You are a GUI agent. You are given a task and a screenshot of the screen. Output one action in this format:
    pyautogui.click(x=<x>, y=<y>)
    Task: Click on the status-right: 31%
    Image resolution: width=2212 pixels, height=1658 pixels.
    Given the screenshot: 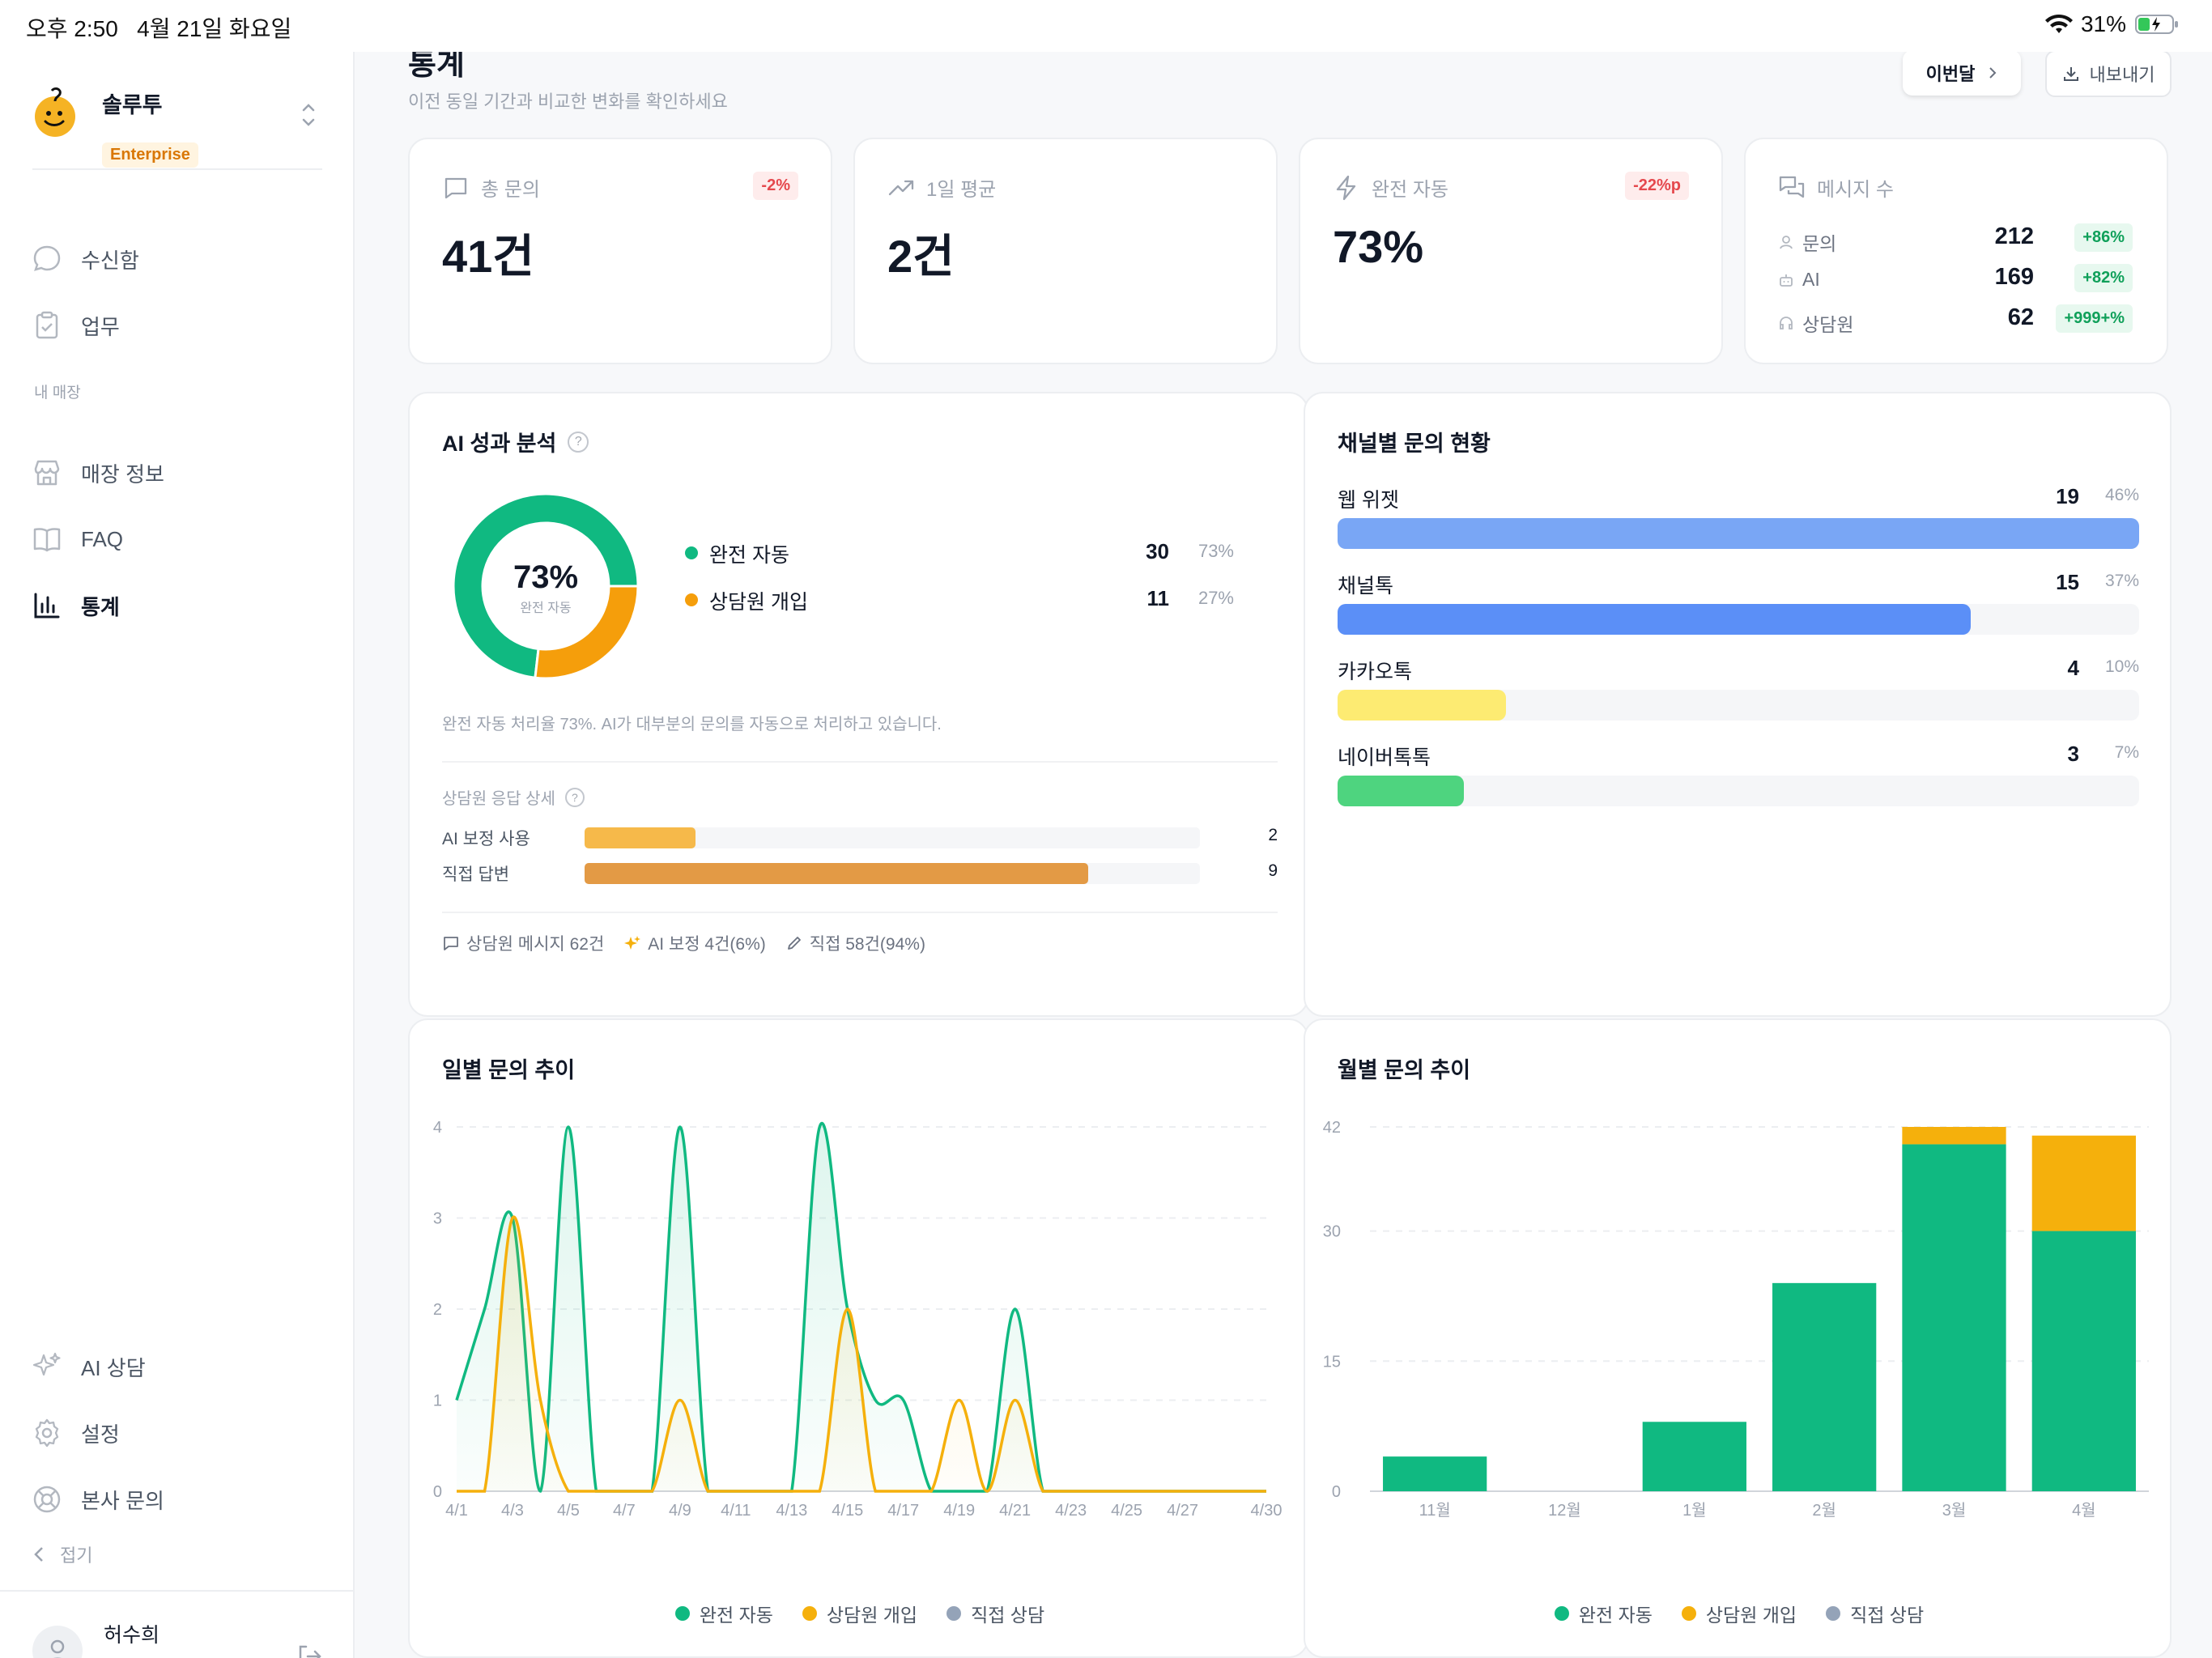 What is the action you would take?
    pyautogui.click(x=2112, y=24)
    